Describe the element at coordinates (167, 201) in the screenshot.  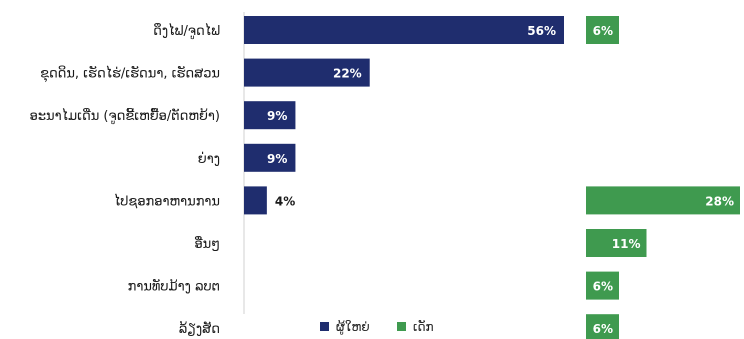
I see `category-label: ໄປຊອກອາຫານການ` at that location.